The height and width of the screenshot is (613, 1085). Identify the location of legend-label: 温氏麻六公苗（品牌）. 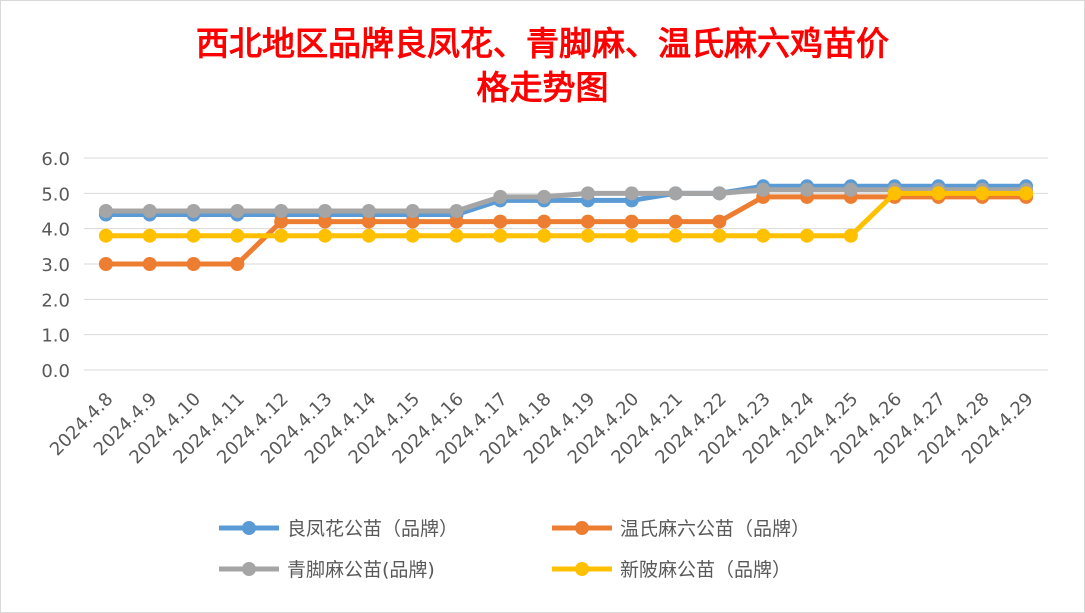
(715, 529).